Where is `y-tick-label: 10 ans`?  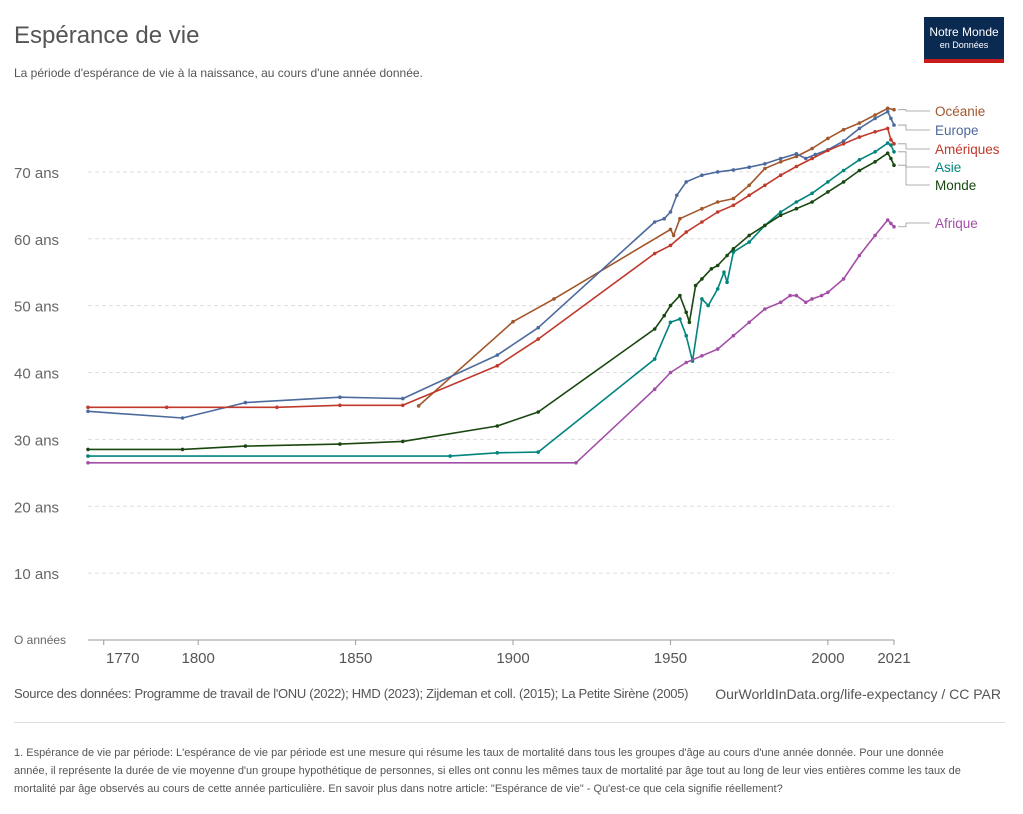 y-tick-label: 10 ans is located at coordinates (36, 574).